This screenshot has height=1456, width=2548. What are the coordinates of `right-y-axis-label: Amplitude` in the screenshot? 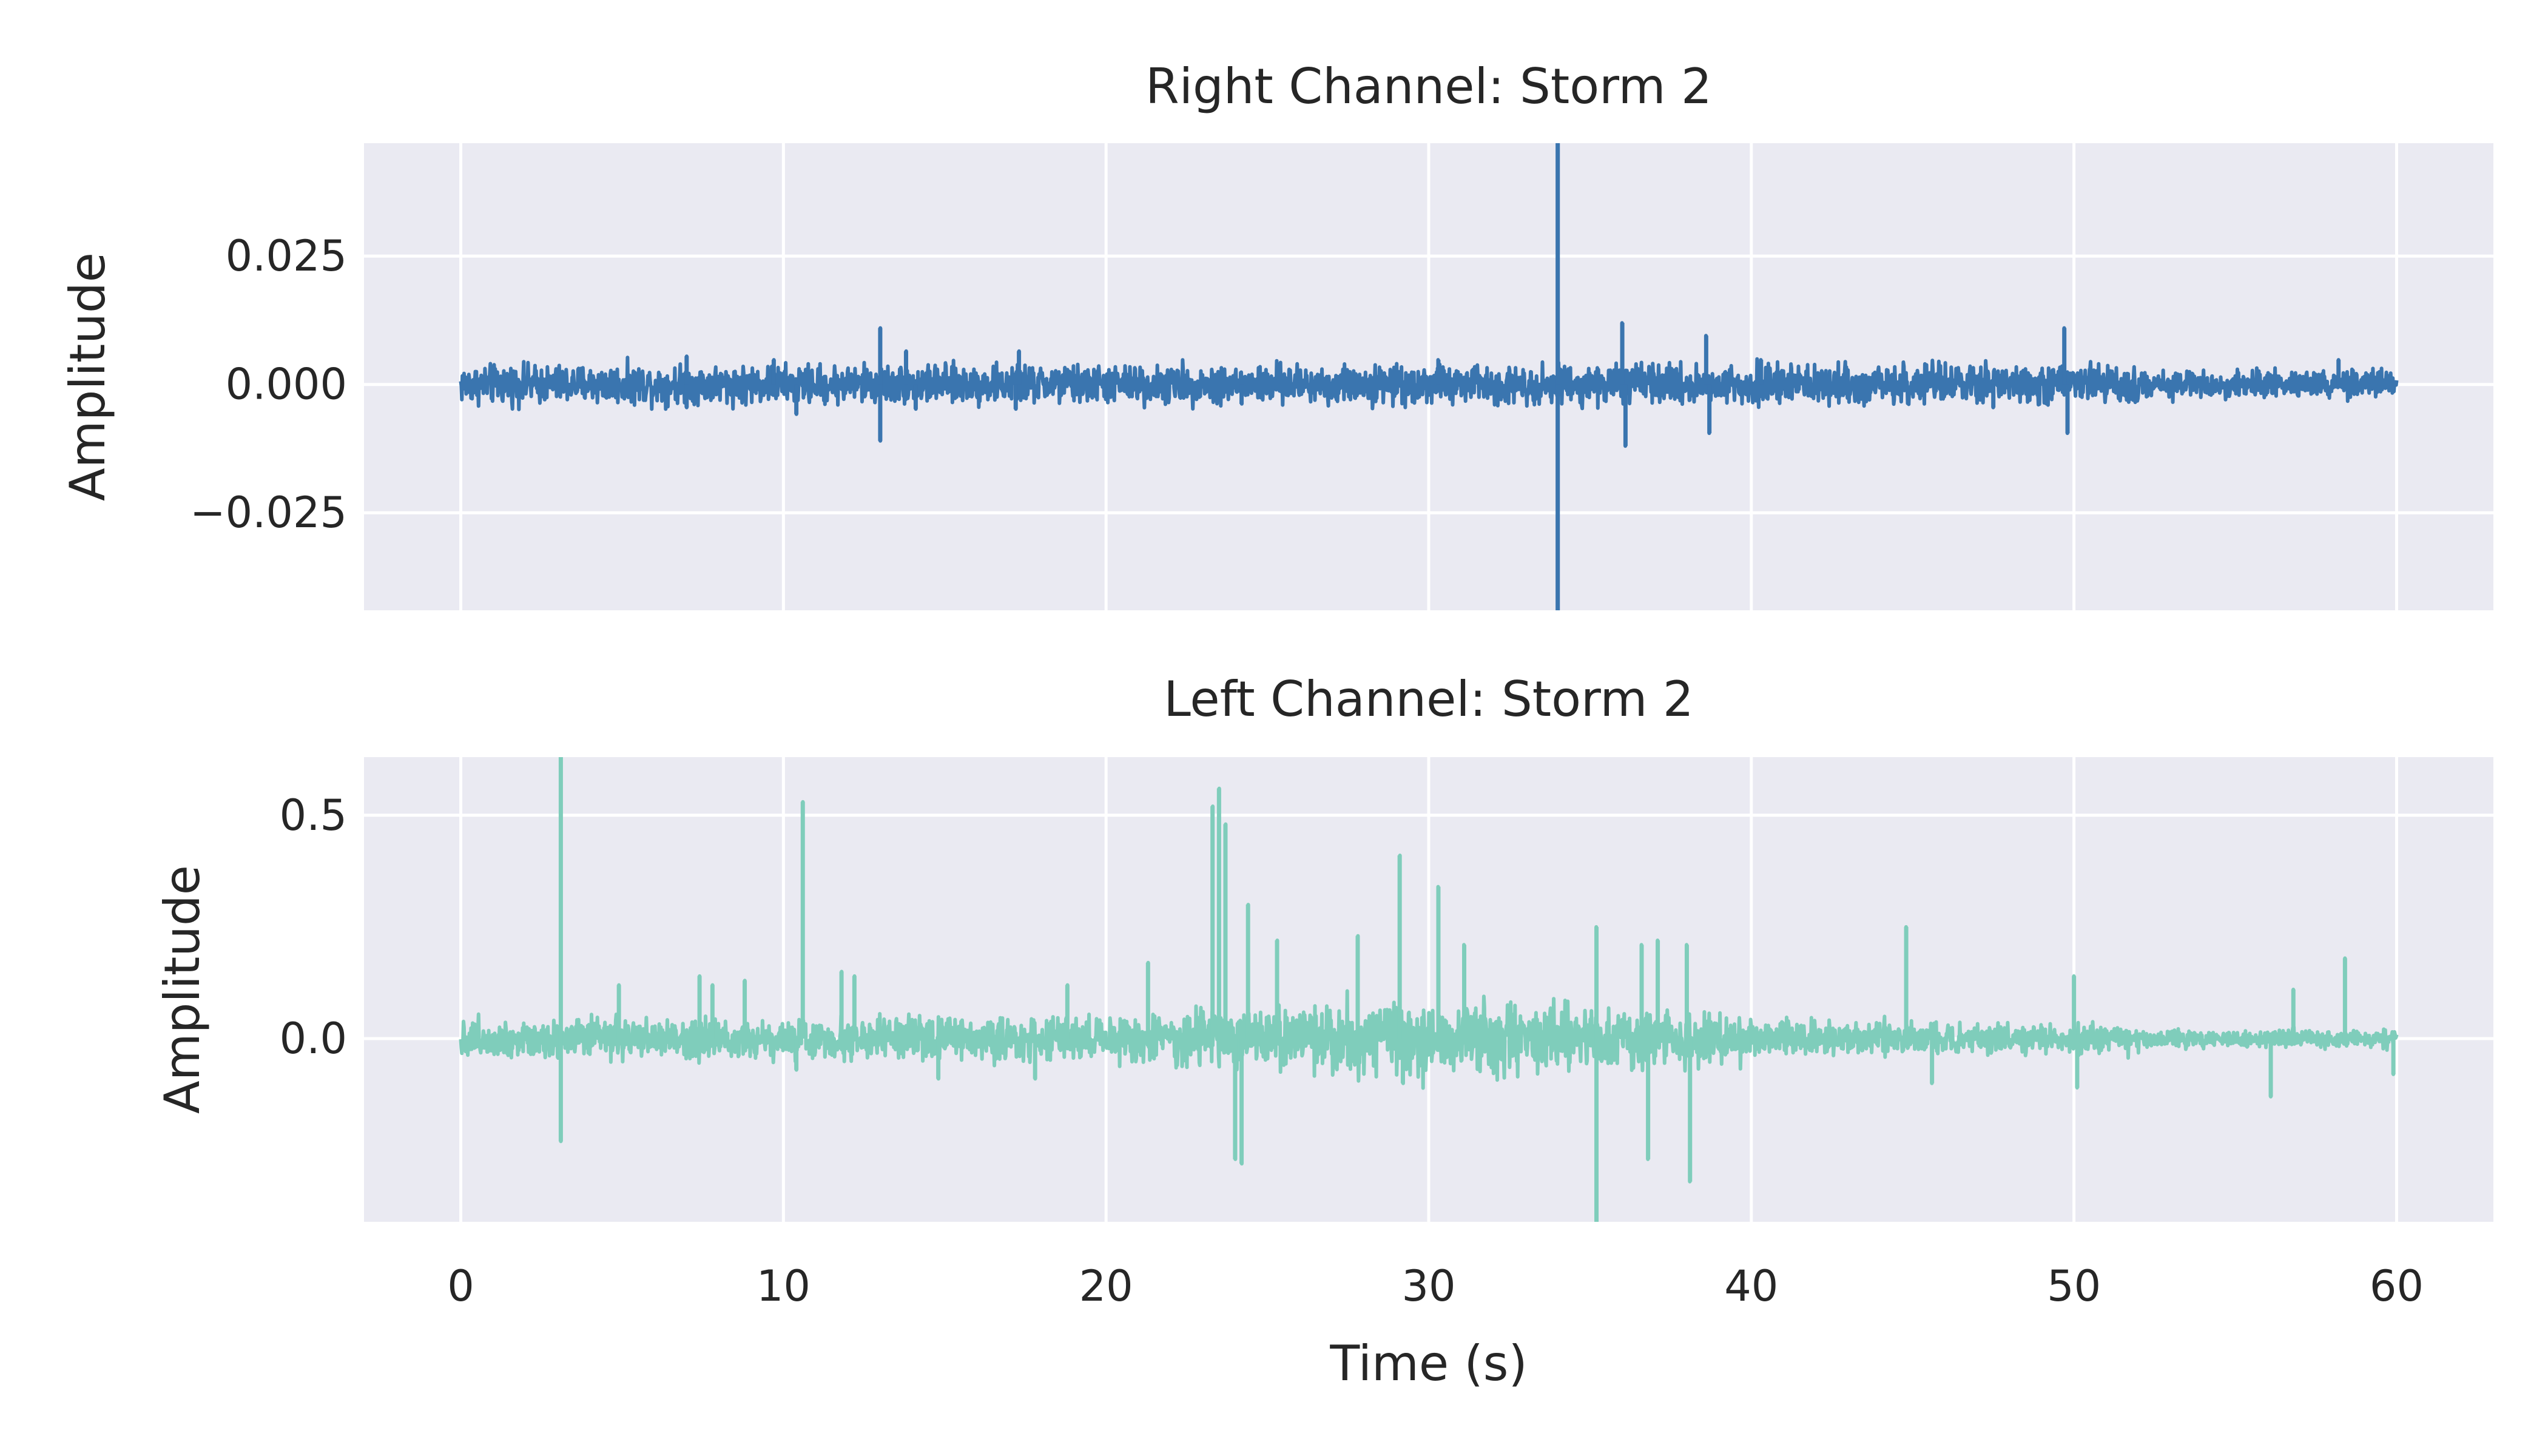 It's located at (87, 376).